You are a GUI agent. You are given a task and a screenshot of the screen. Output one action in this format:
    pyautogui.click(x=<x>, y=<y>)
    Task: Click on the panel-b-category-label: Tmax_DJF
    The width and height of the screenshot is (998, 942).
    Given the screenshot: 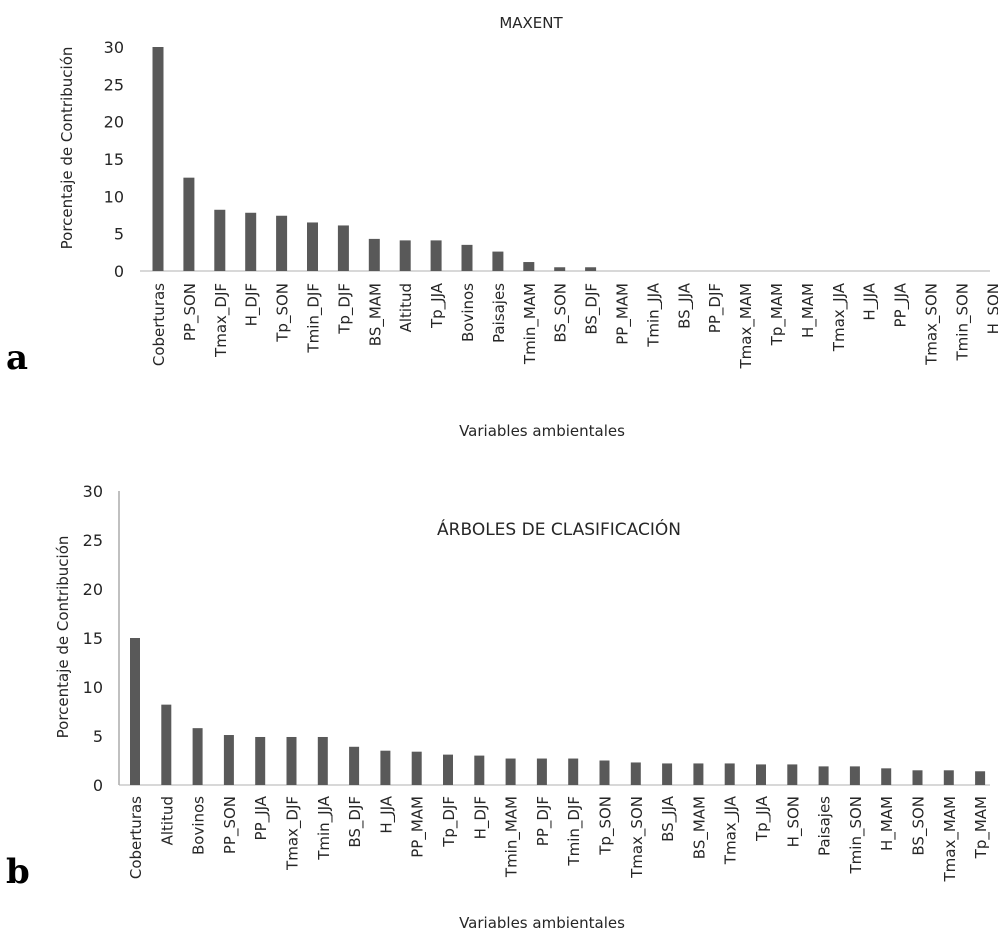 What is the action you would take?
    pyautogui.click(x=293, y=833)
    